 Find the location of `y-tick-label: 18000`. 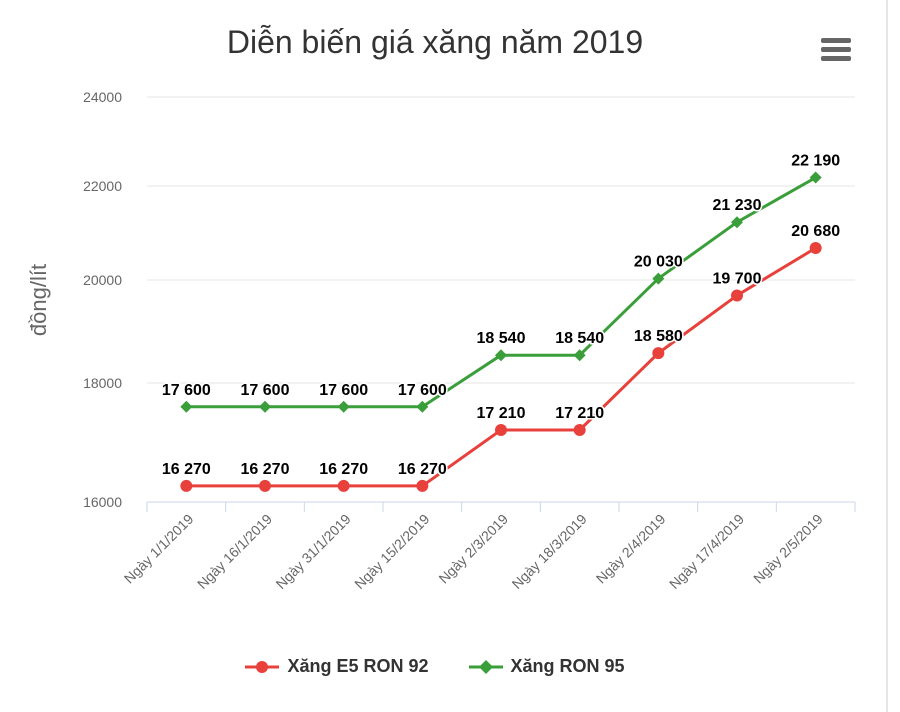

y-tick-label: 18000 is located at coordinates (102, 383).